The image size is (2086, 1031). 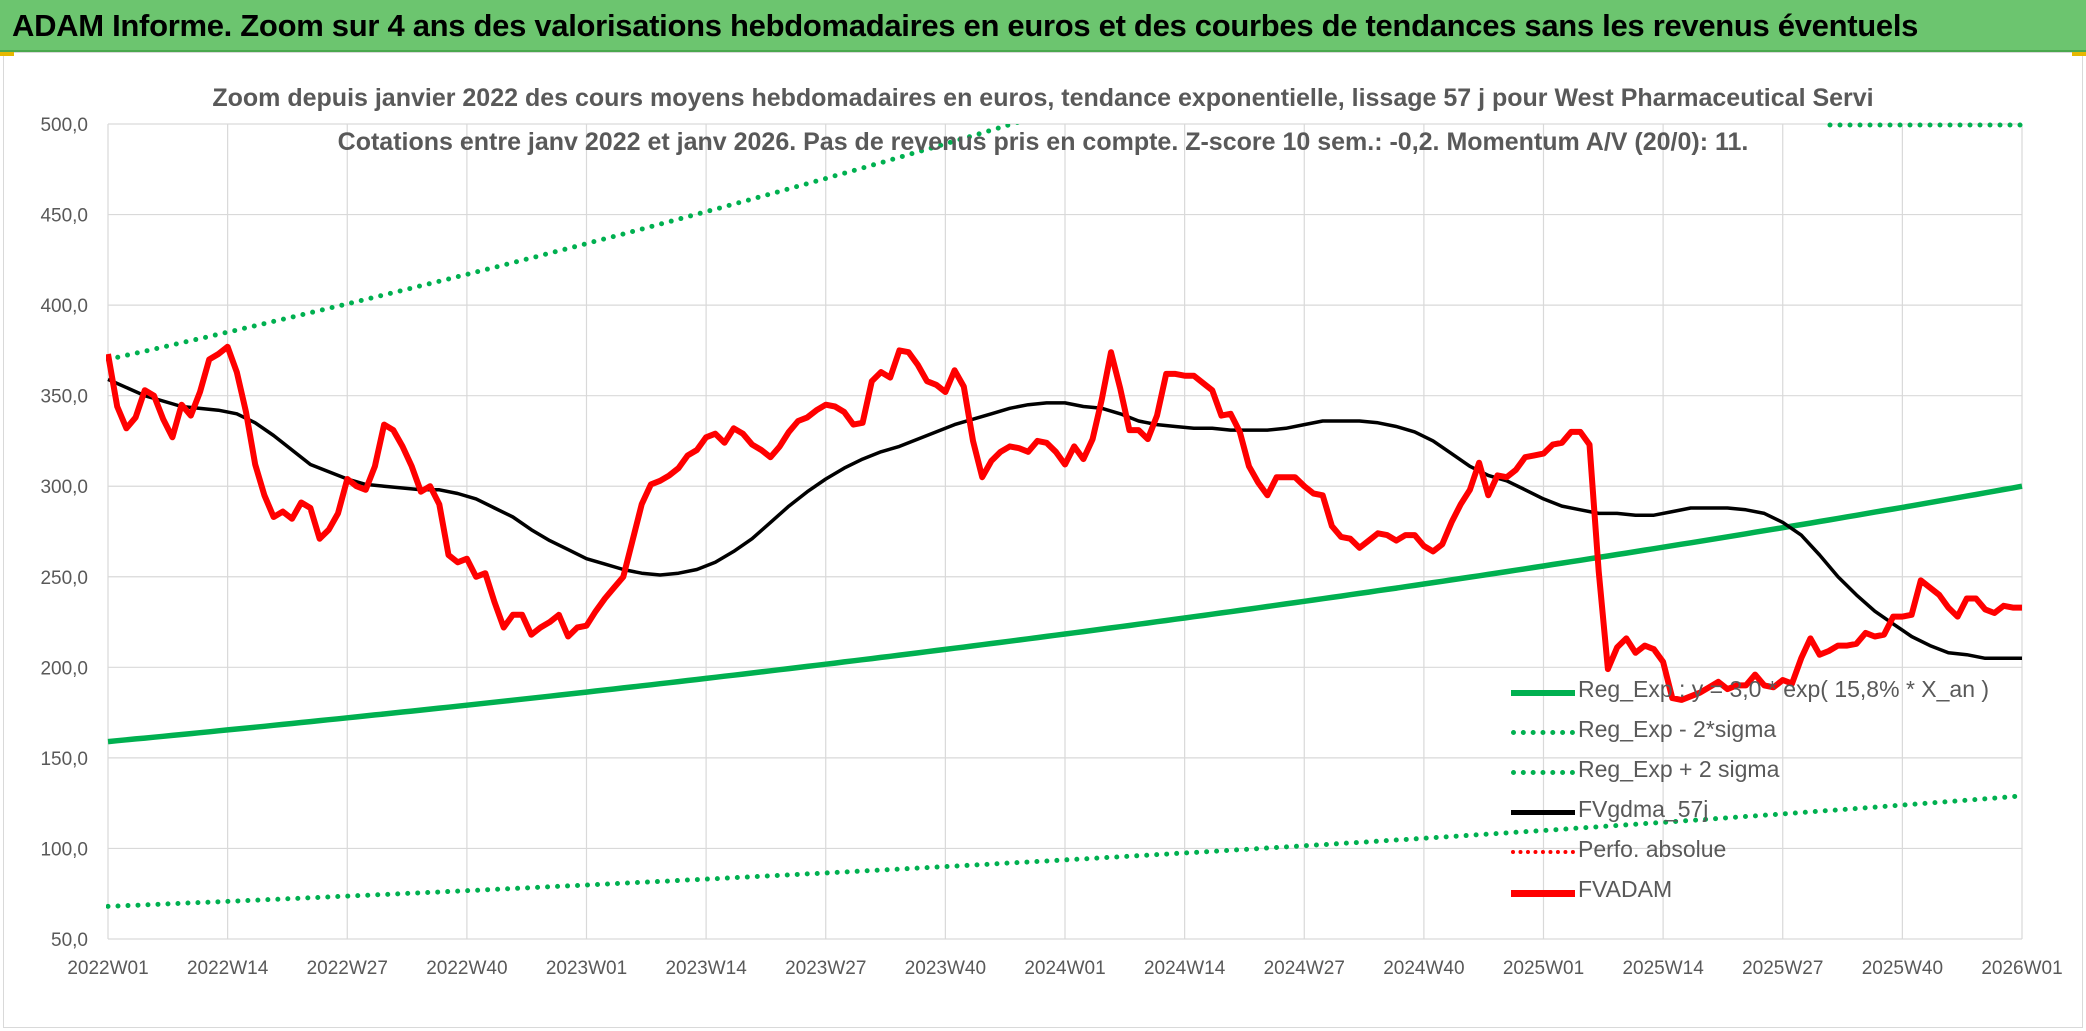 What do you see at coordinates (1782, 968) in the screenshot?
I see `x-tick-label-14: 2025W27` at bounding box center [1782, 968].